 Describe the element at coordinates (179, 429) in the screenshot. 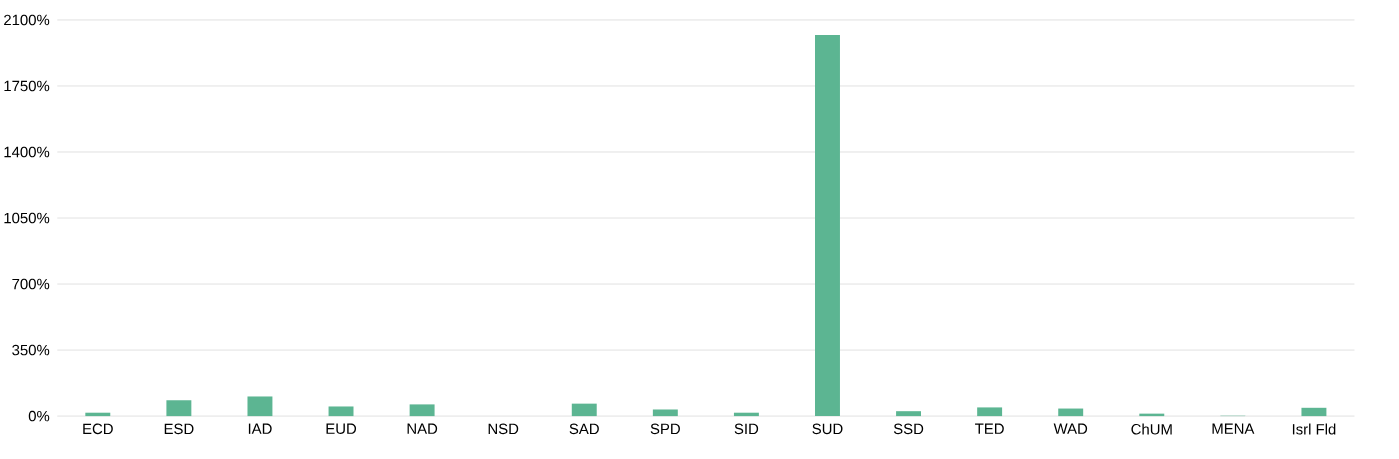

I see `x-tick-label: ESD` at that location.